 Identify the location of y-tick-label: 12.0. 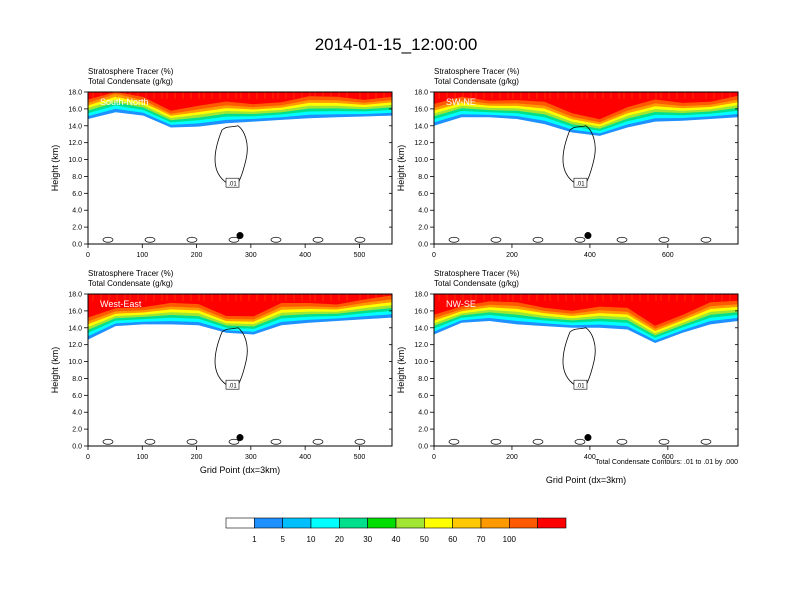
(75, 345).